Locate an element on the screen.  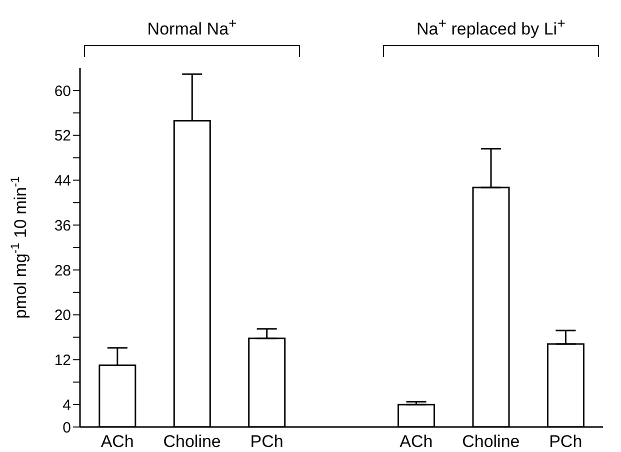
y-tick-label: 4 is located at coordinates (66, 405).